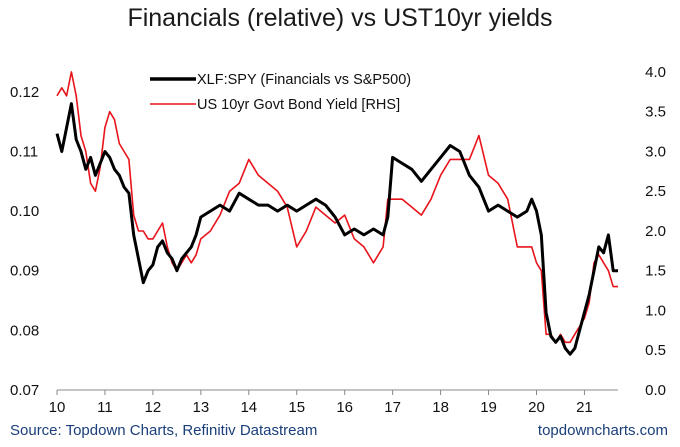  I want to click on x-tick-label: 18, so click(440, 407).